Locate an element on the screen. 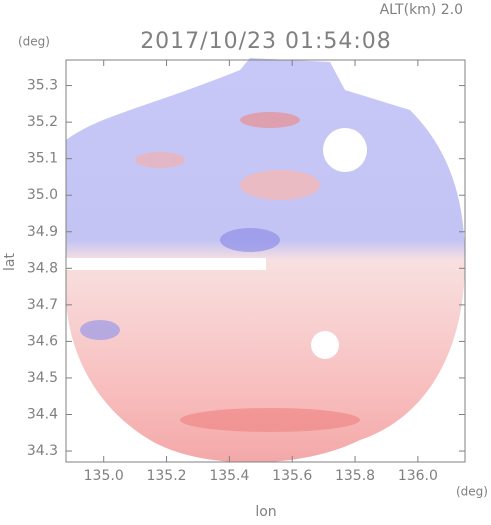  x-axis-label: lon is located at coordinates (265, 512).